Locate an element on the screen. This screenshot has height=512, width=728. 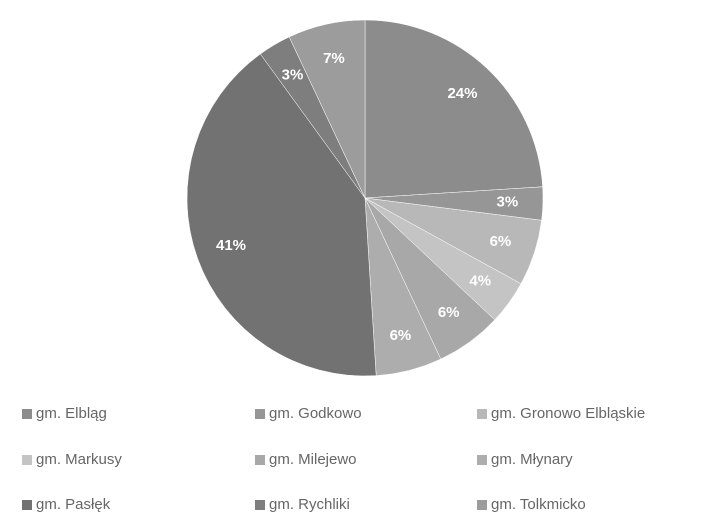
legend-label: gm. Elbląg is located at coordinates (71, 413).